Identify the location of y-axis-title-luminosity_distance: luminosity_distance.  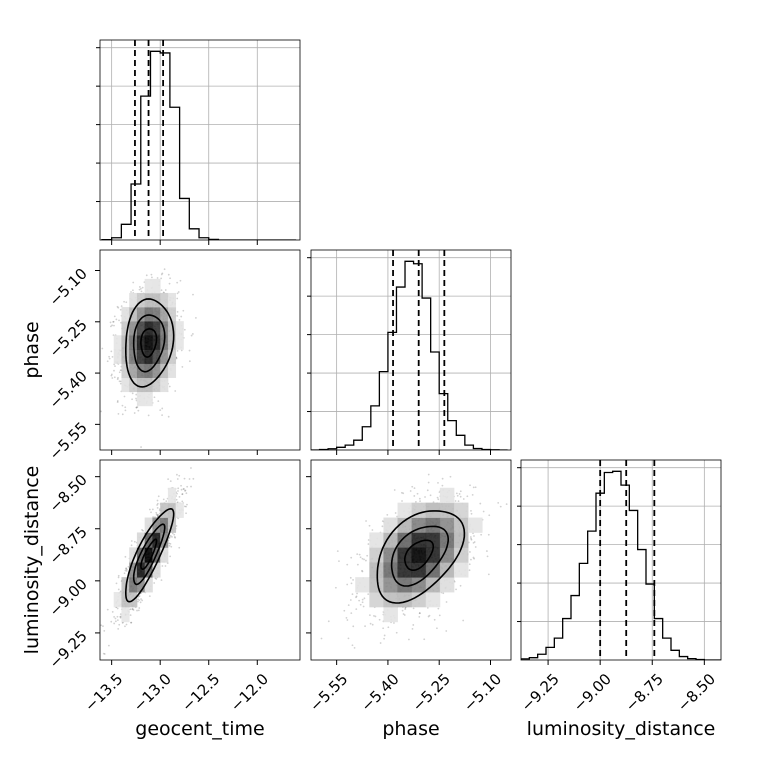
(32, 560).